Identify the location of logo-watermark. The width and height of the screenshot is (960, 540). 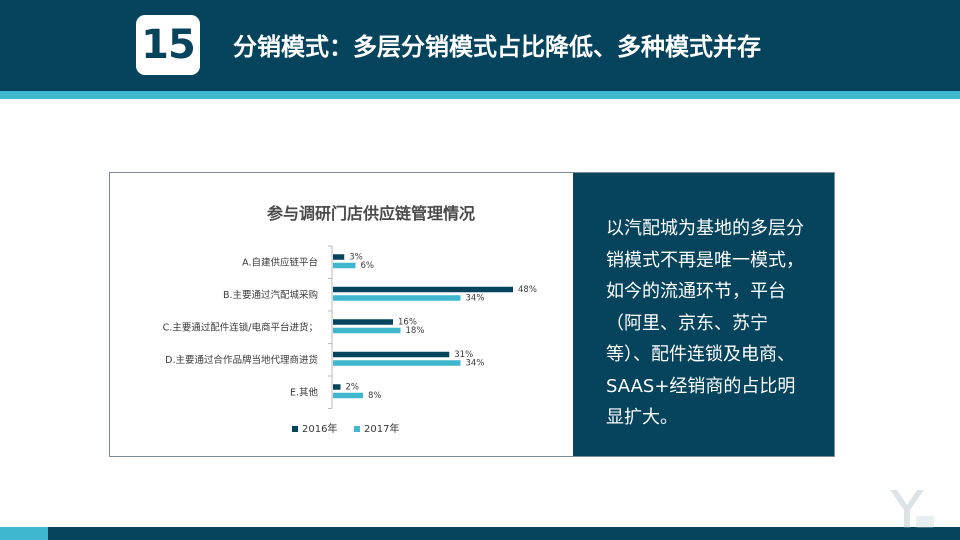
(912, 509).